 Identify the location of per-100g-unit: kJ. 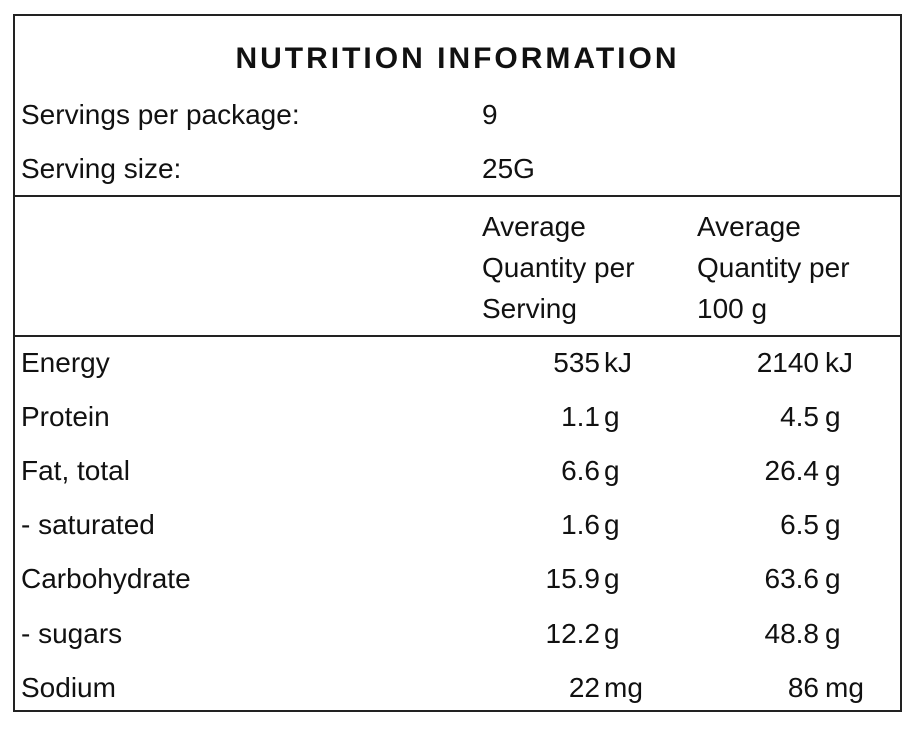
(839, 362).